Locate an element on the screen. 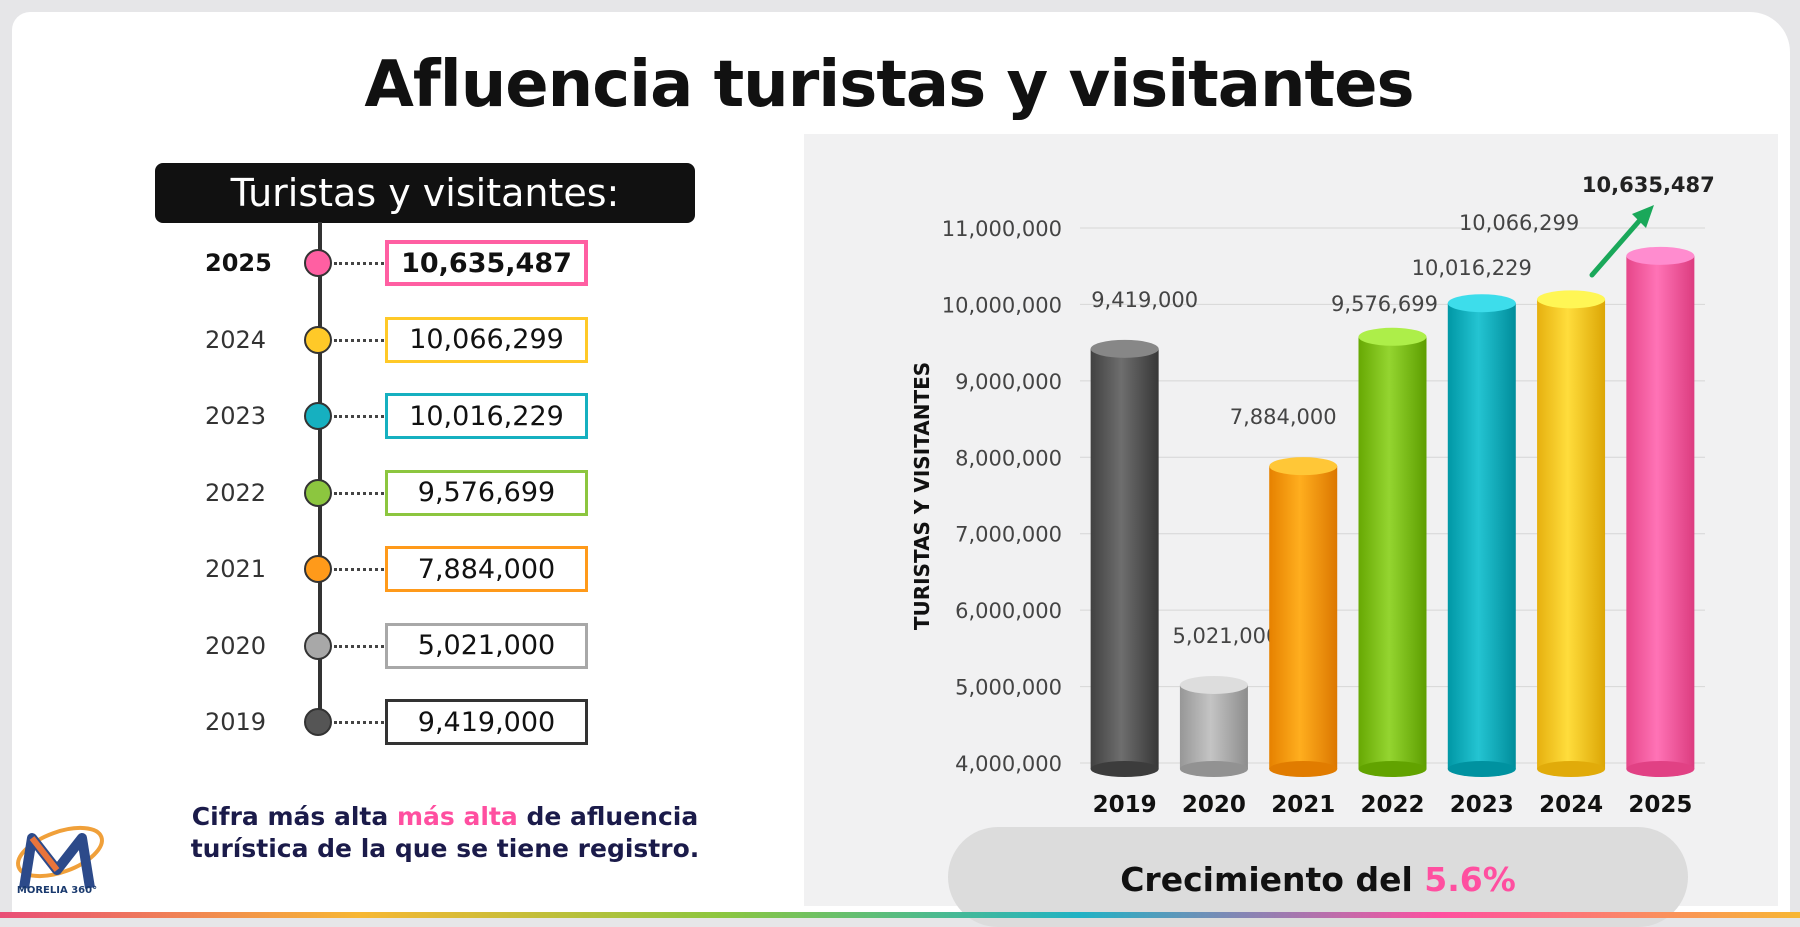 The image size is (1800, 927). timeline-year-3: 2022 is located at coordinates (236, 492).